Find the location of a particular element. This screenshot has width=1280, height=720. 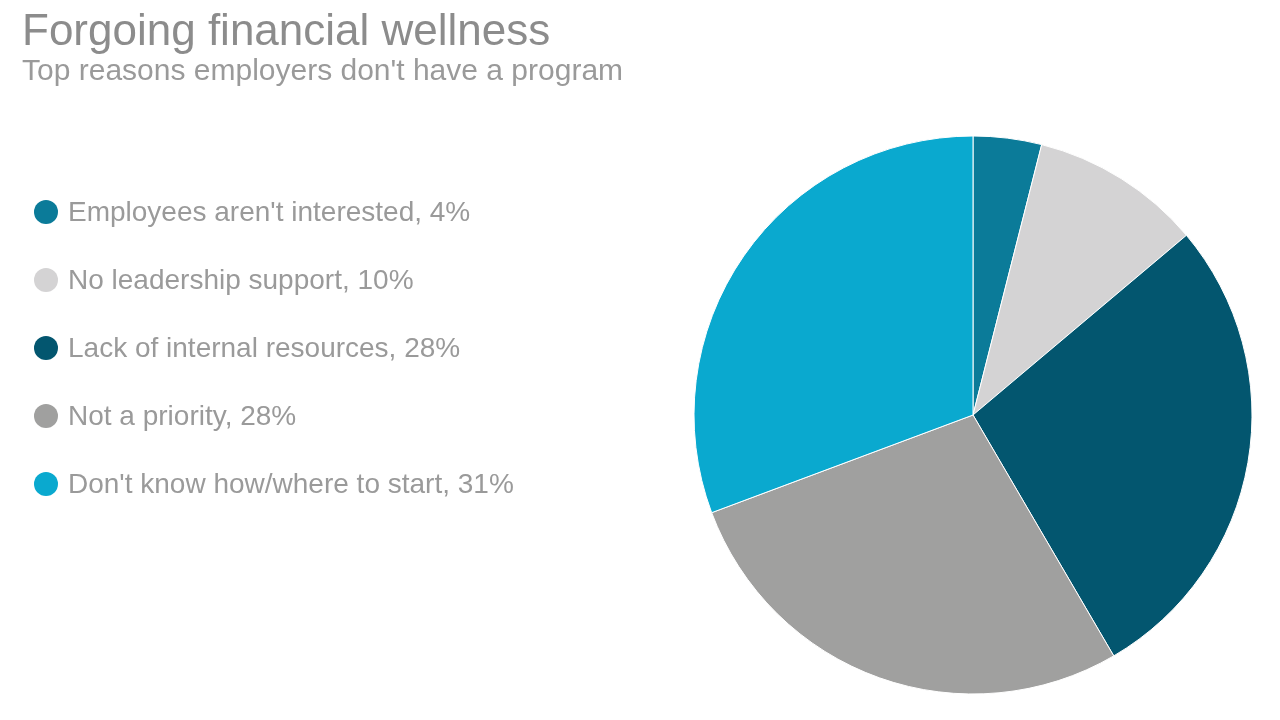

legend-label: Not a priority, 28% is located at coordinates (182, 416).